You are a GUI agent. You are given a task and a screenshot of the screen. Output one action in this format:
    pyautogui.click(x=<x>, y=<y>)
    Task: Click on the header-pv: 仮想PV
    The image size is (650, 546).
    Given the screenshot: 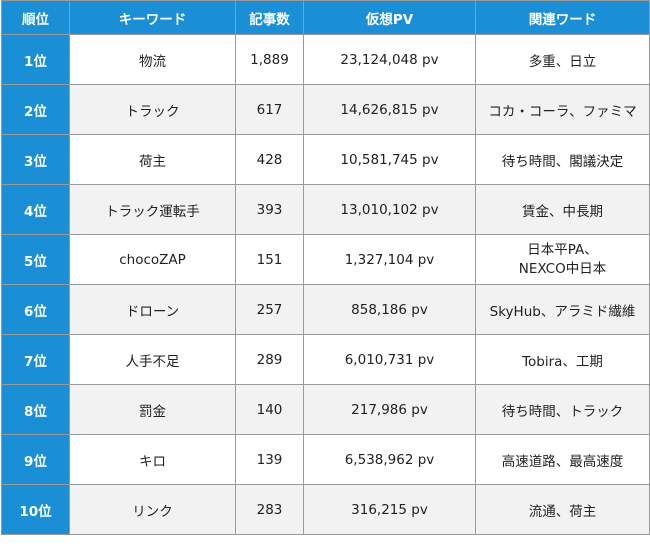 What is the action you would take?
    pyautogui.click(x=389, y=17)
    